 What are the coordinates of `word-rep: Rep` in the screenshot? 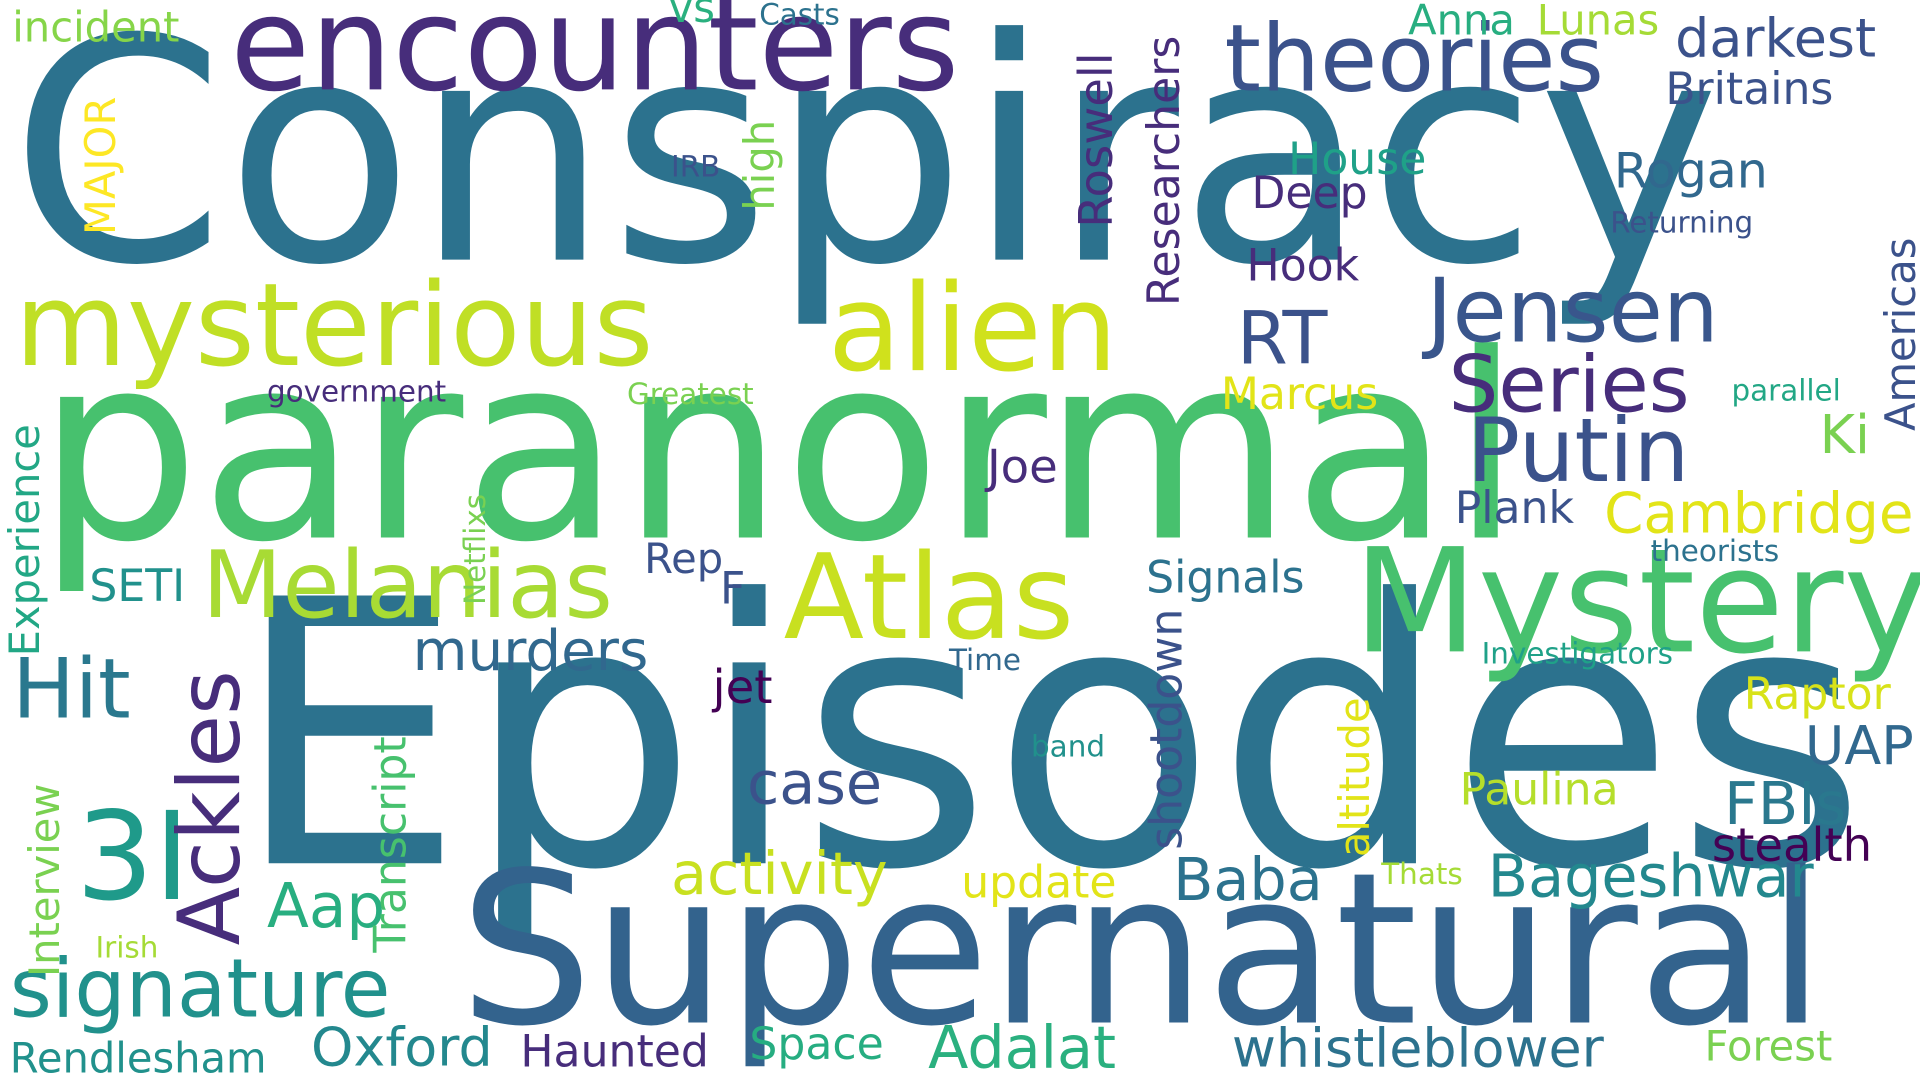 It's located at (684, 560).